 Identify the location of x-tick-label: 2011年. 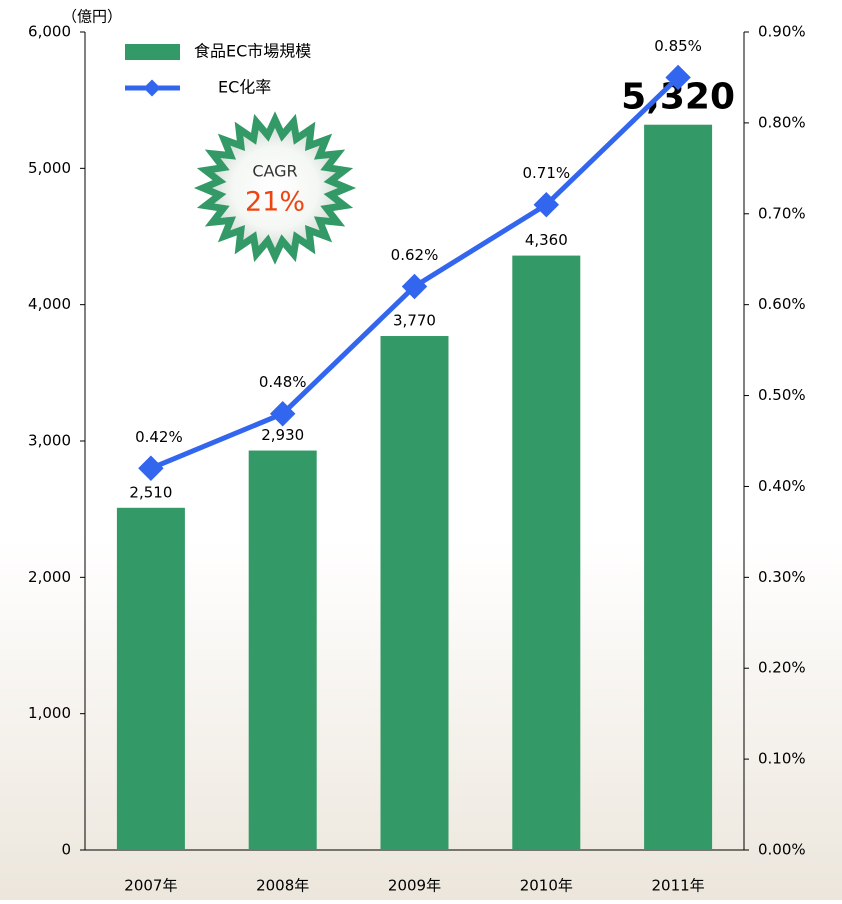
(678, 886).